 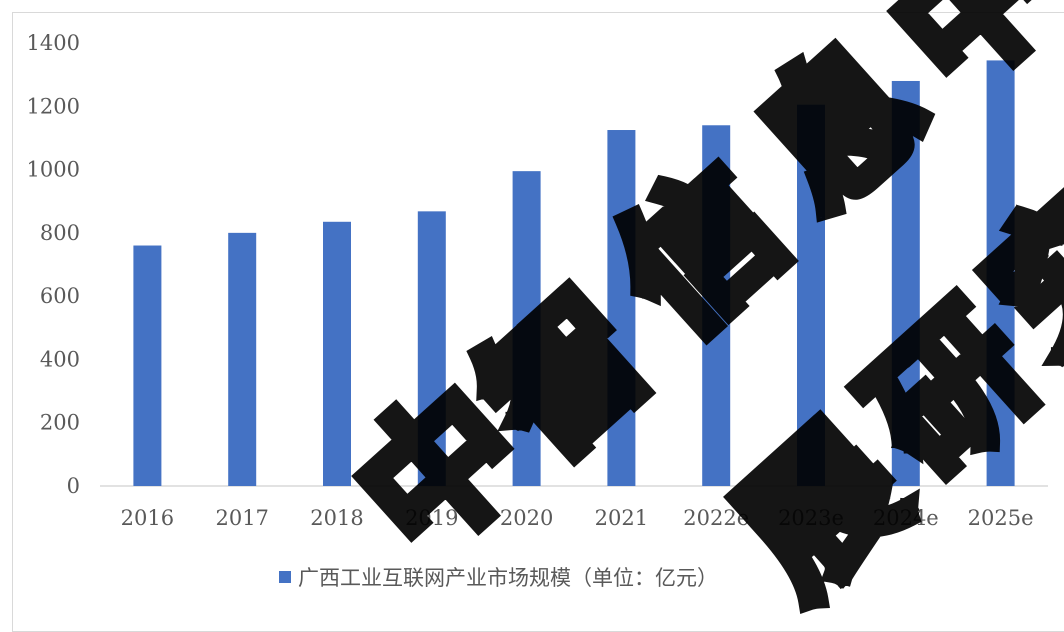 I want to click on legend: 广西工业互联网产业市场规模（单位：亿元）, so click(x=498, y=578).